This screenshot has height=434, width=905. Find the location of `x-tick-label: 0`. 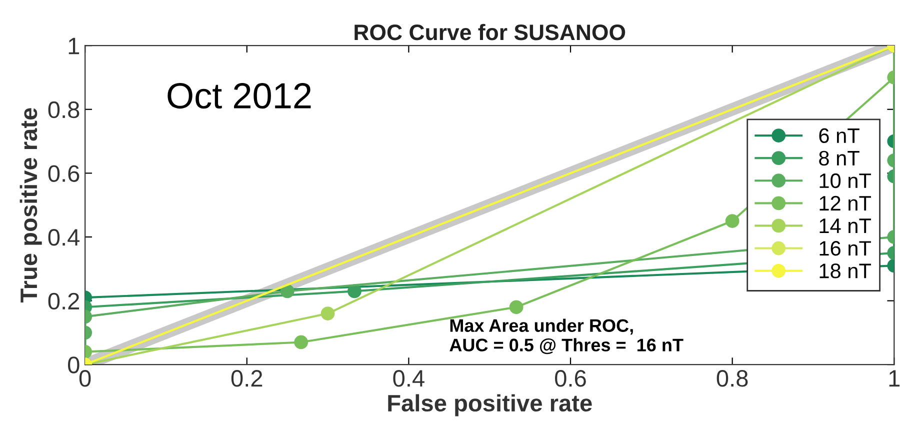

x-tick-label: 0 is located at coordinates (85, 378).